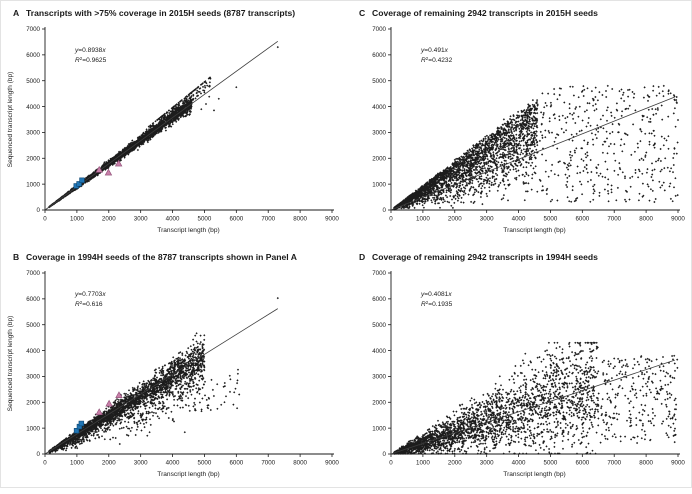  I want to click on r-squared-text: R2=0.1935, so click(437, 304).